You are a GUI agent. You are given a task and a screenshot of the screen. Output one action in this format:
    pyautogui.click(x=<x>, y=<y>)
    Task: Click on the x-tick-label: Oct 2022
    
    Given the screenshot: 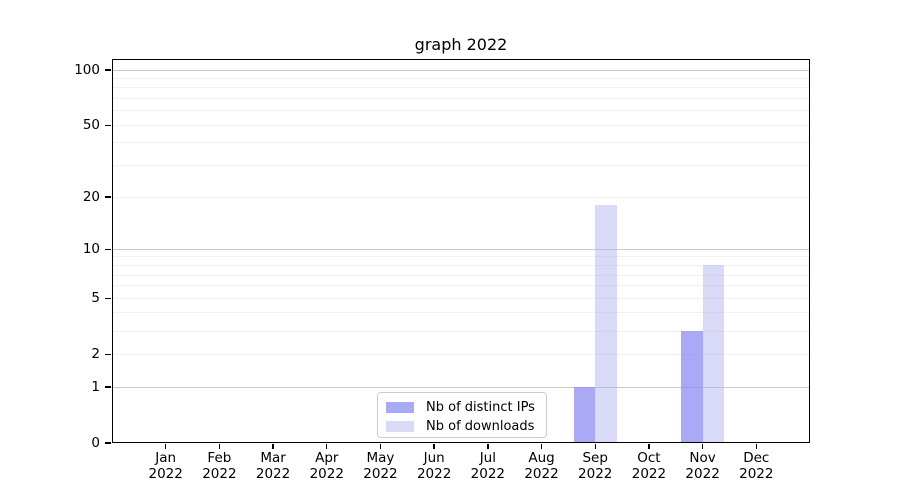 What is the action you would take?
    pyautogui.click(x=649, y=466)
    